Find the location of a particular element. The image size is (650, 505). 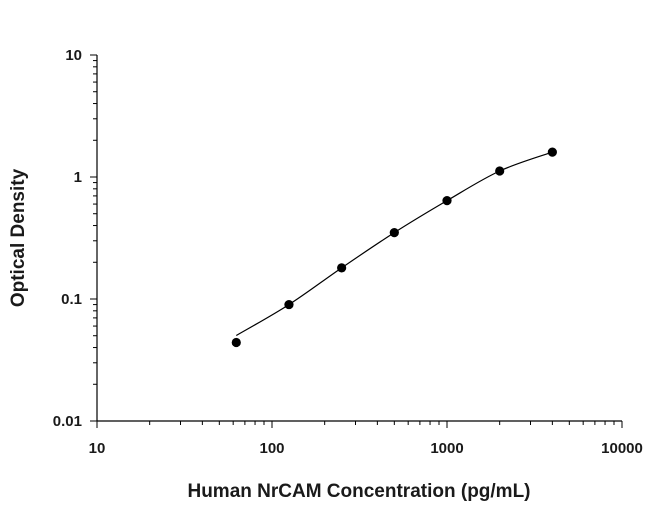

x-tick-labels: 10 100 1000 10000 is located at coordinates (366, 448).